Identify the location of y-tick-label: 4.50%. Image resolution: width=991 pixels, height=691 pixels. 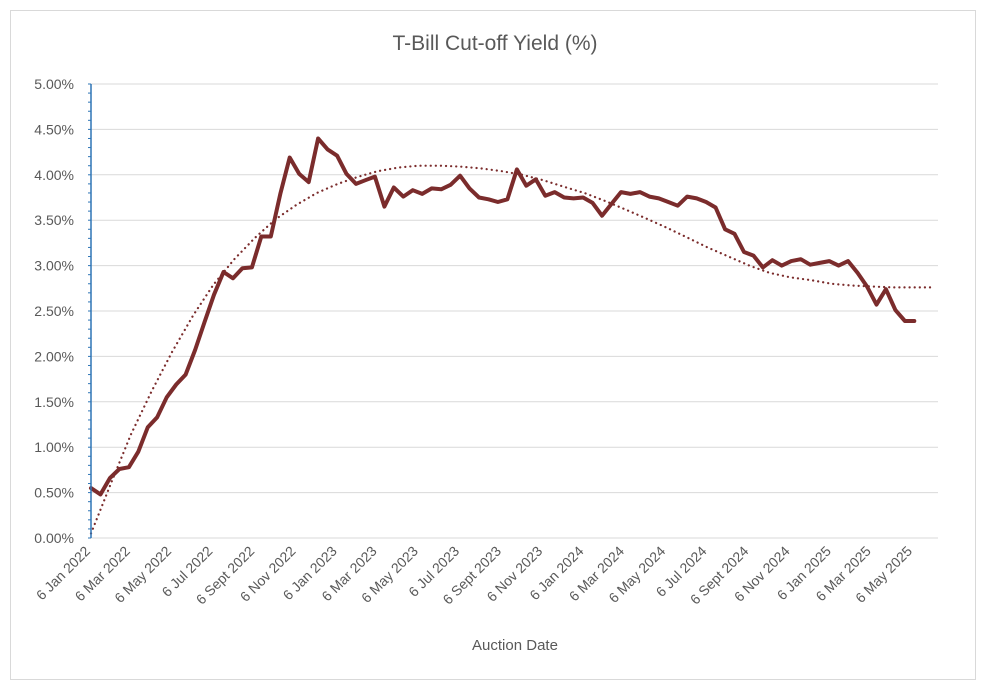
(54, 129).